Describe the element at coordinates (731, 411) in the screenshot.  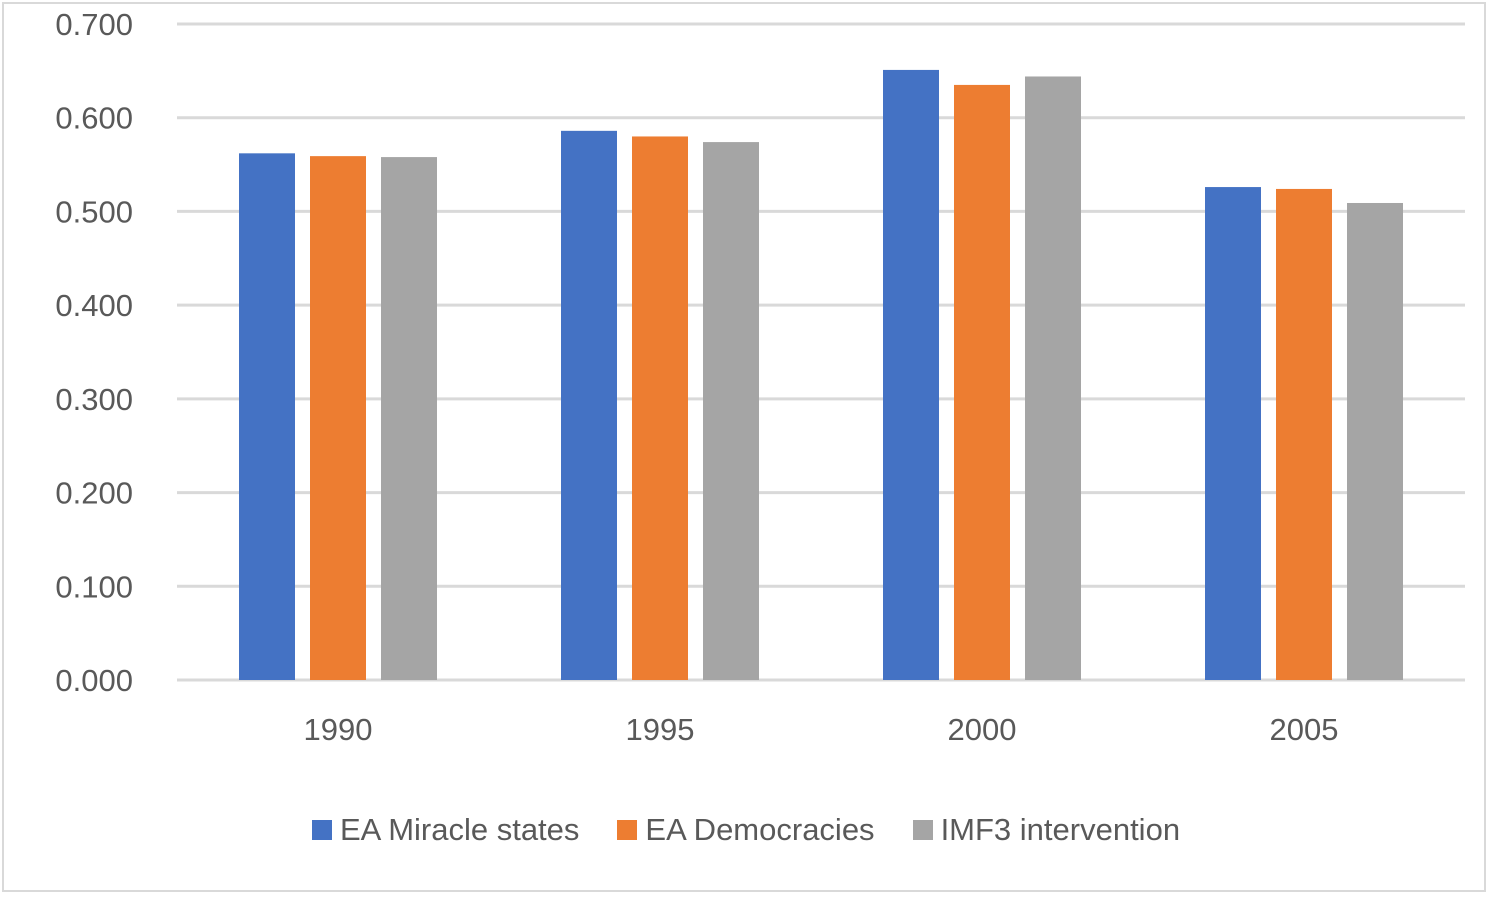
I see `bar-imf3-intervention-1995` at that location.